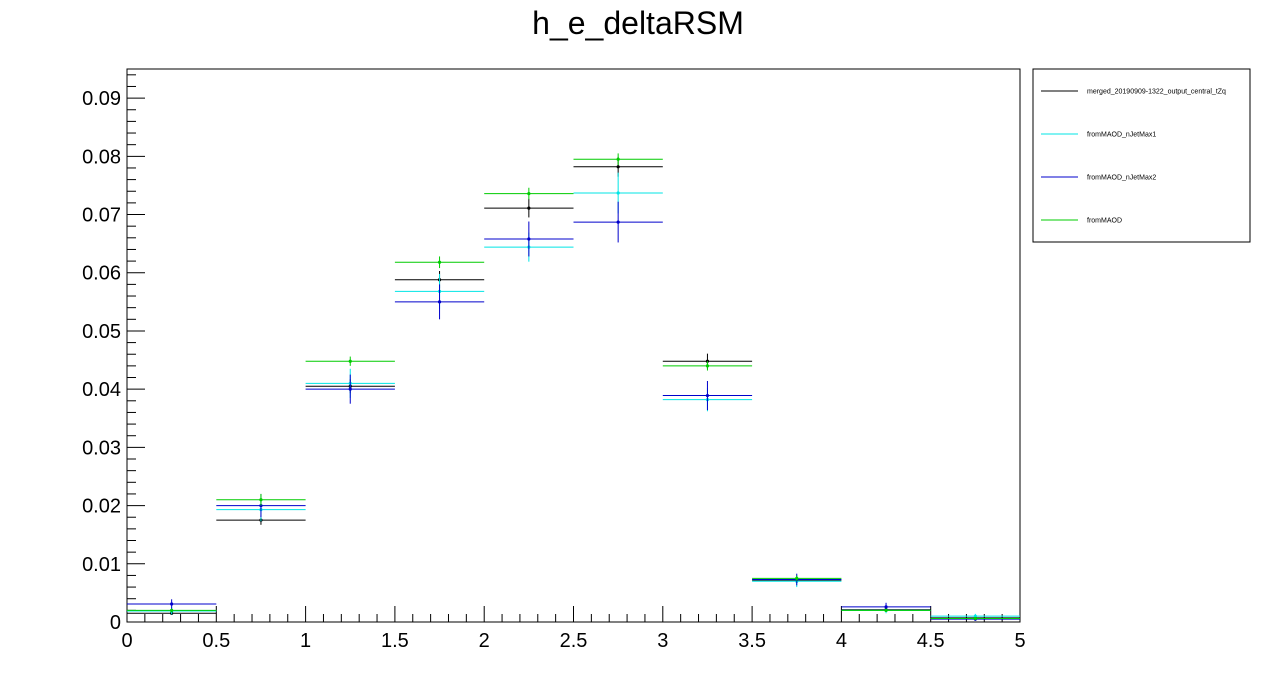 The image size is (1276, 692). I want to click on y-tick-label: 0, so click(115, 623).